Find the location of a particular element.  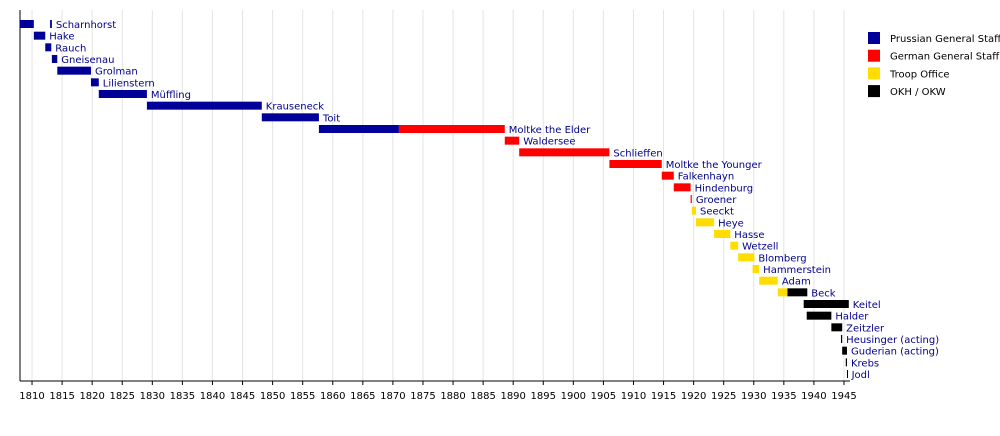

x-tick-label: 1915 is located at coordinates (663, 396).